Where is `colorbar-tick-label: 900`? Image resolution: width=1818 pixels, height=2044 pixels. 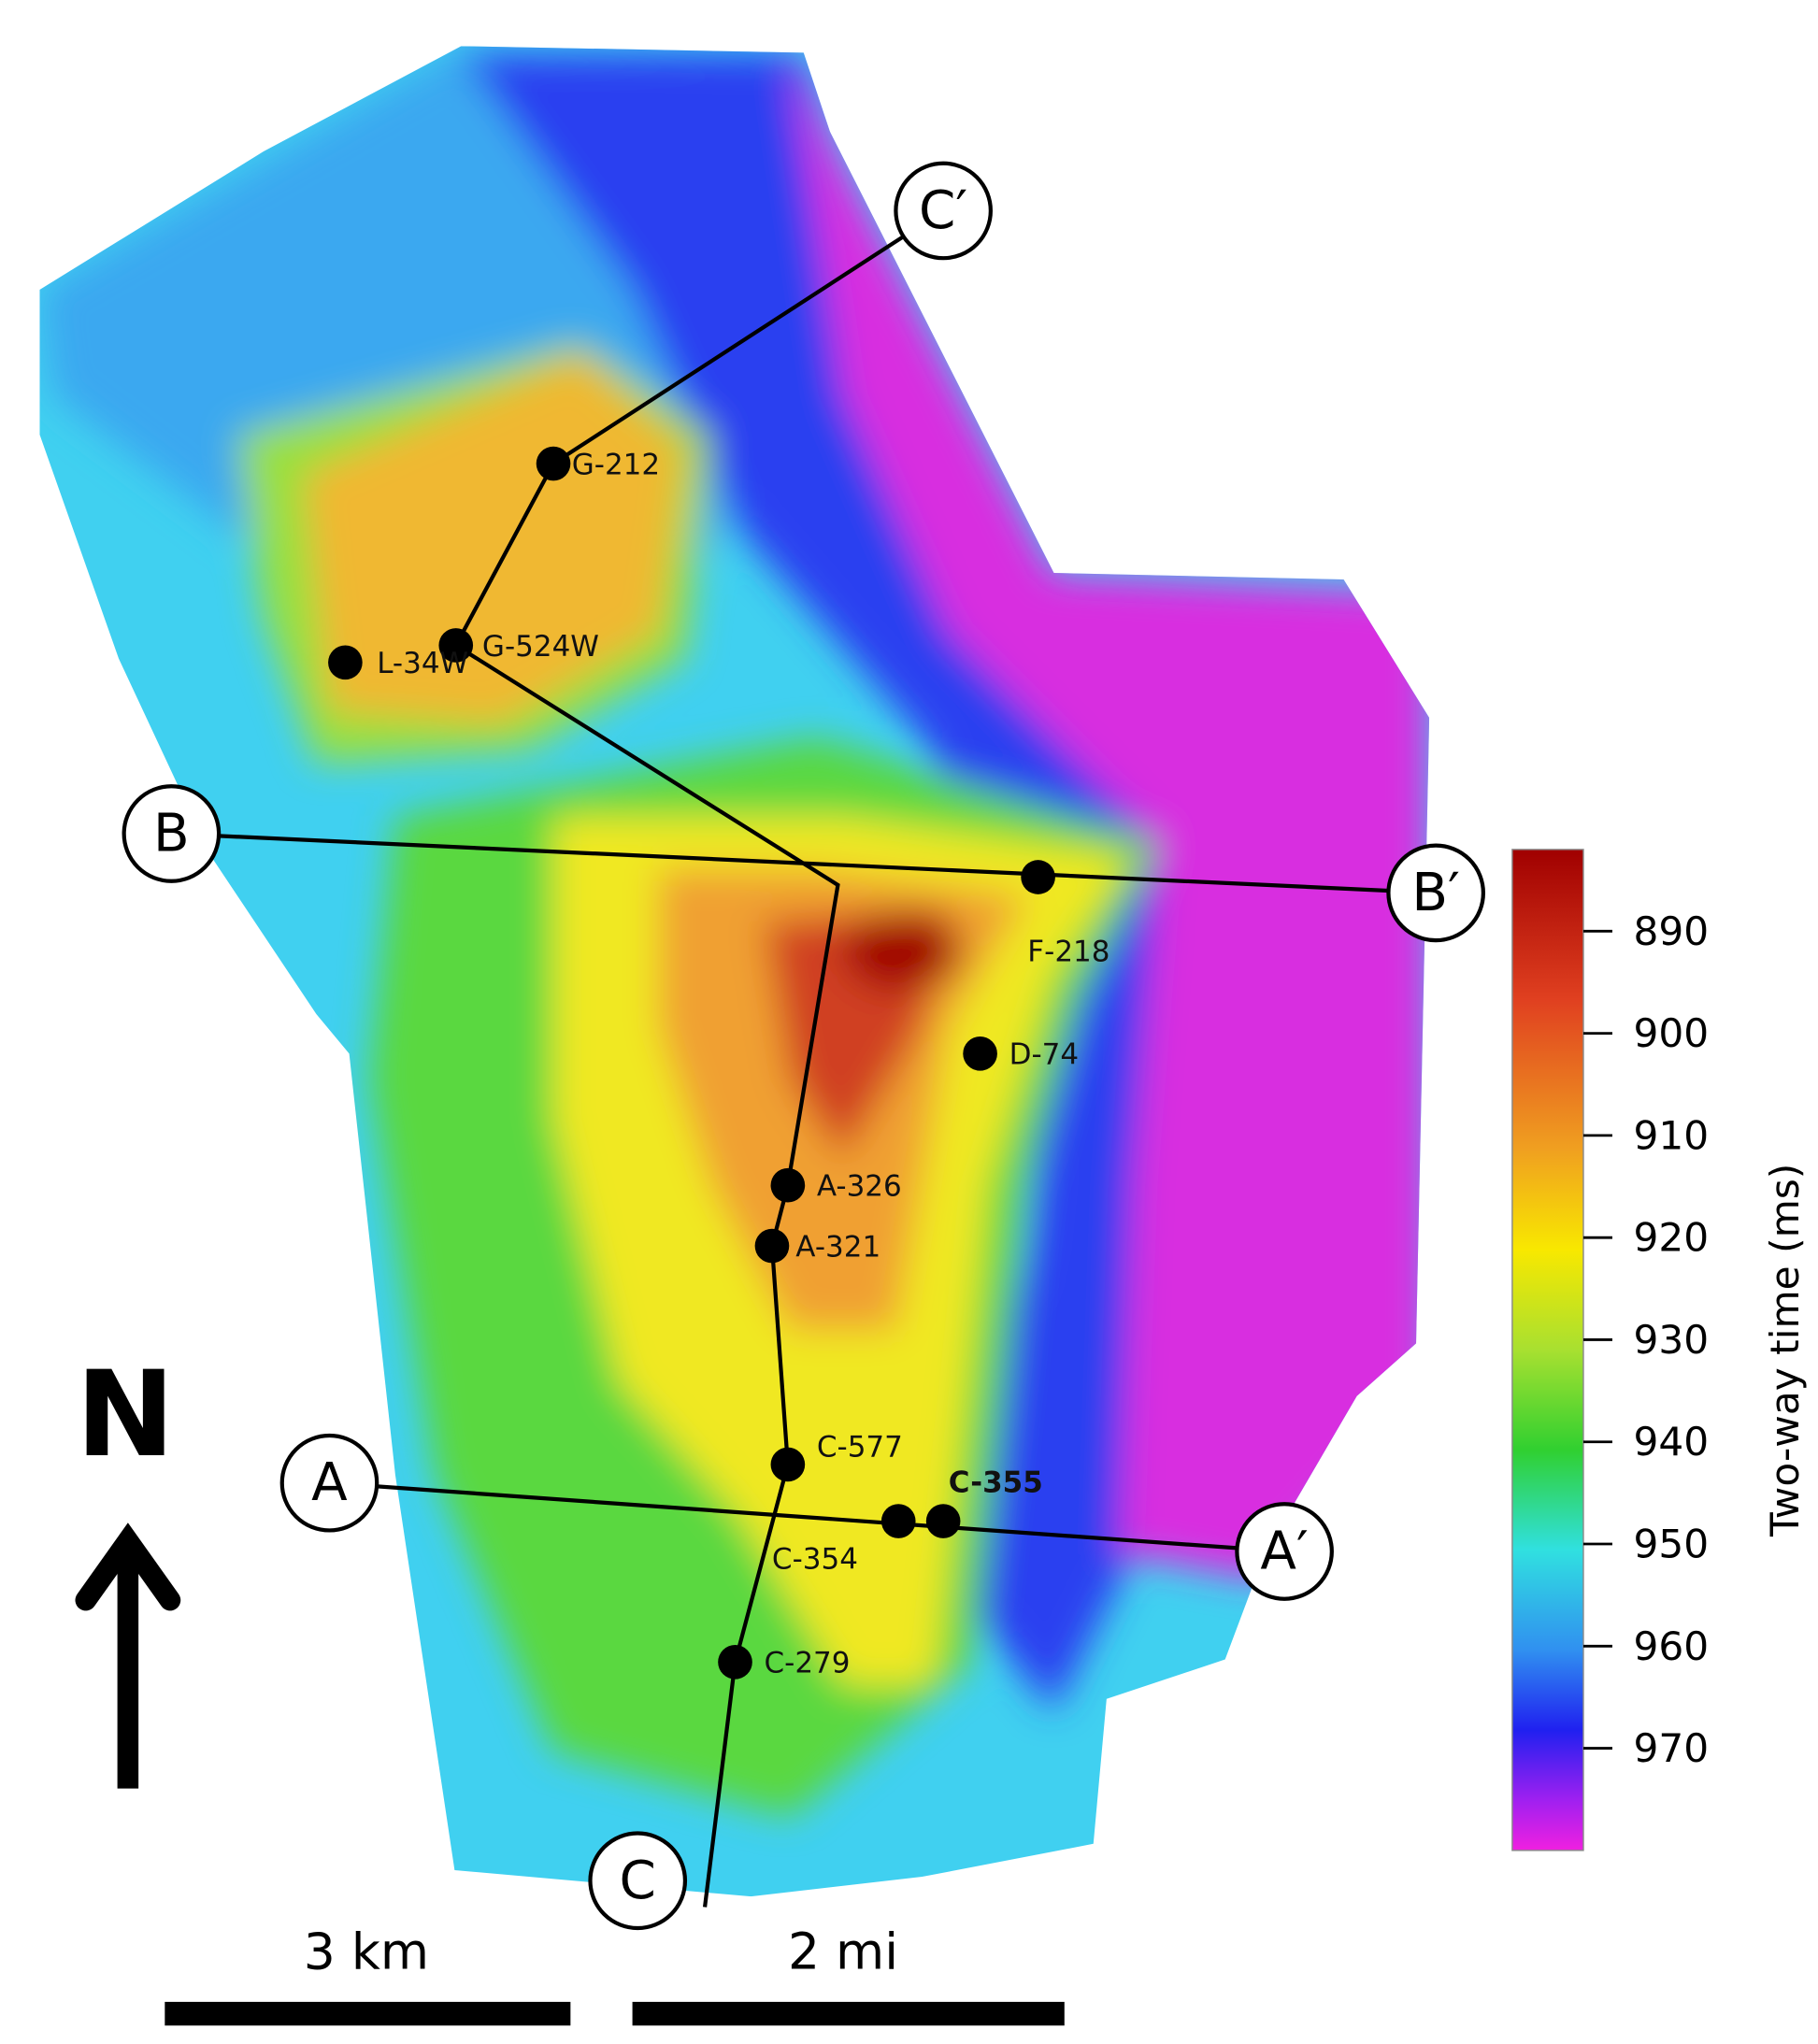
colorbar-tick-label: 900 is located at coordinates (1672, 1033).